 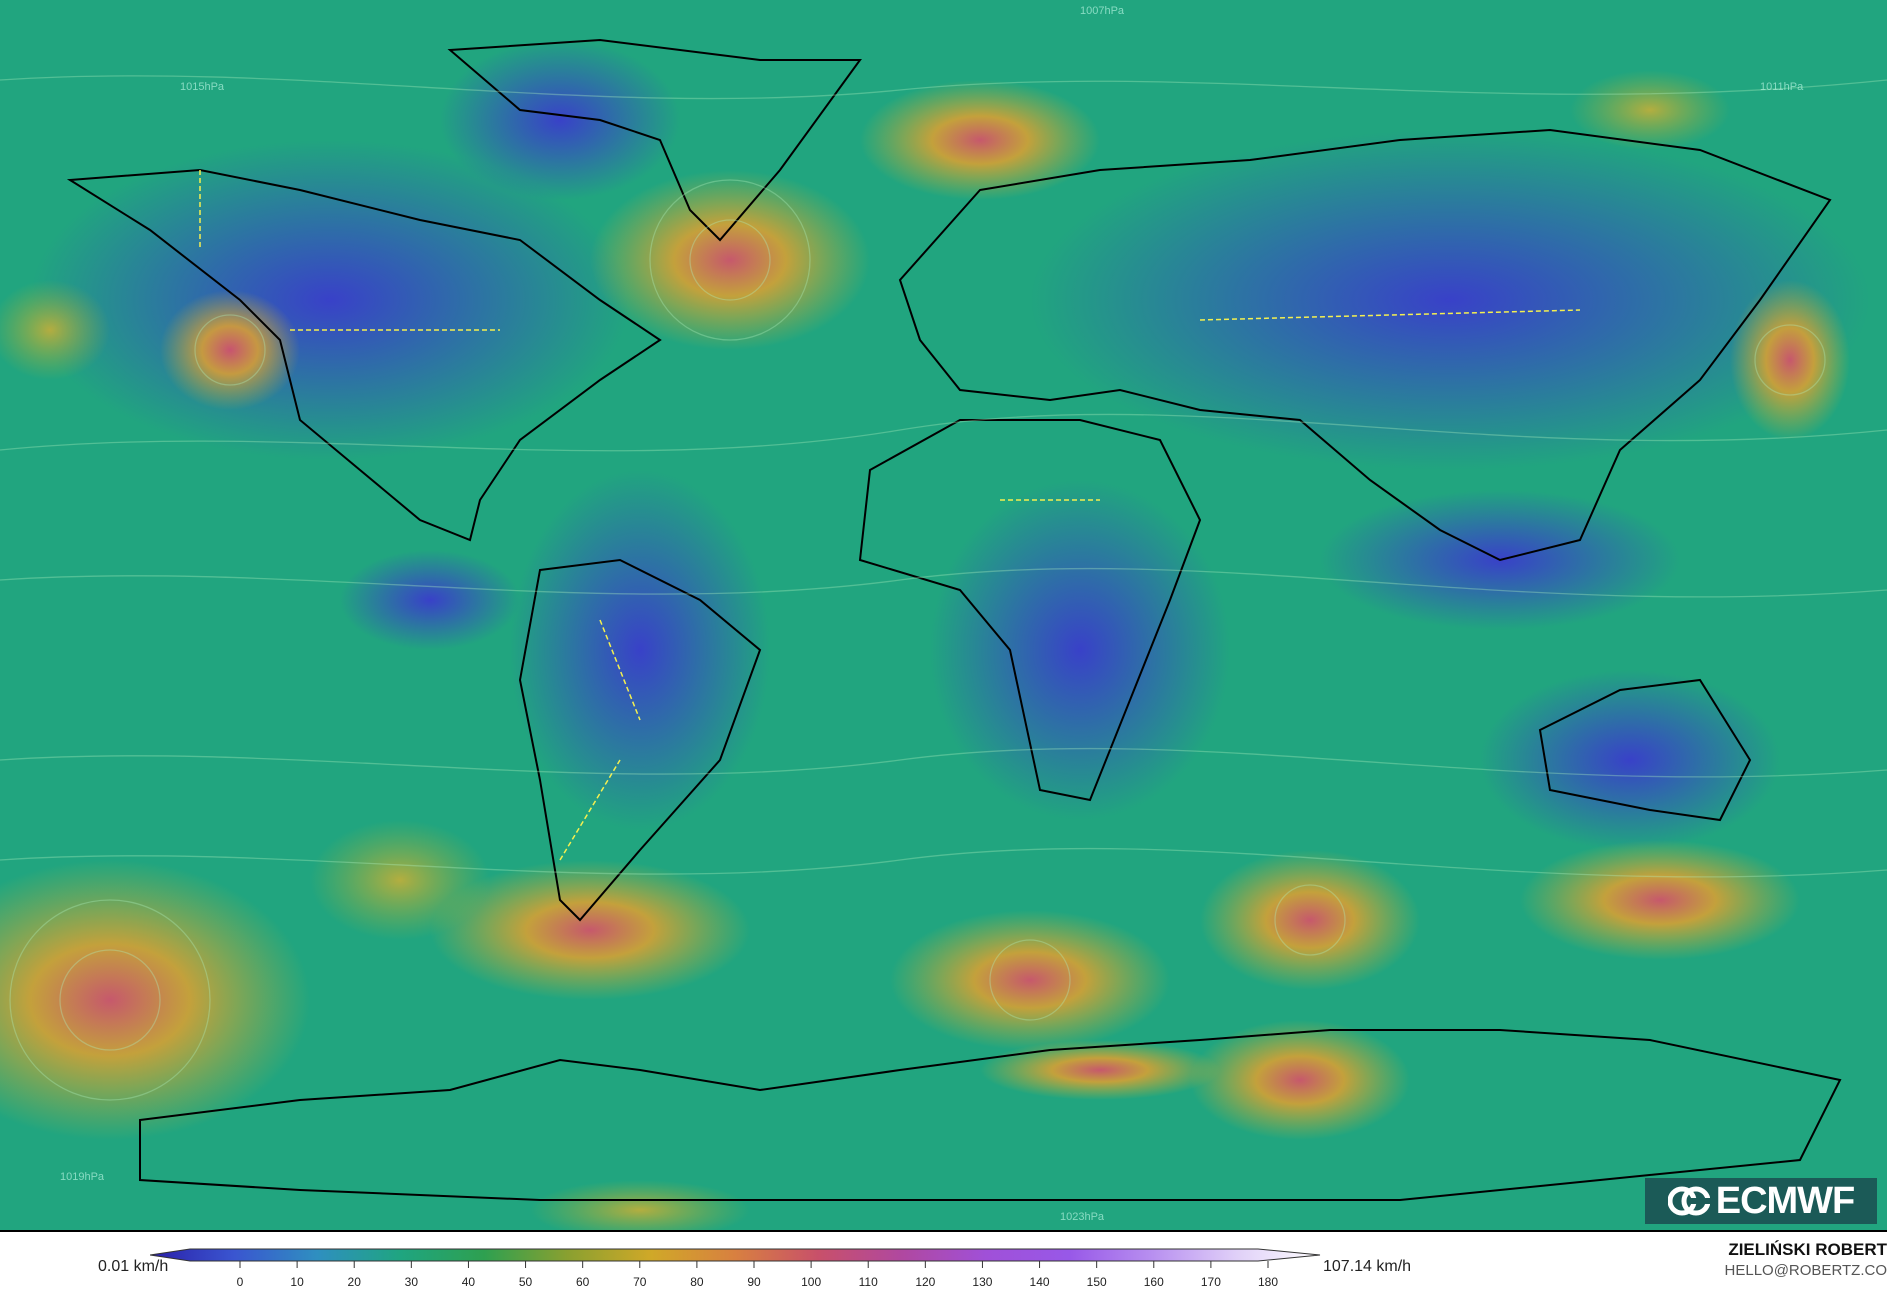 What do you see at coordinates (1805, 1270) in the screenshot?
I see `author-email: HELLO@ROBERTZ.CO` at bounding box center [1805, 1270].